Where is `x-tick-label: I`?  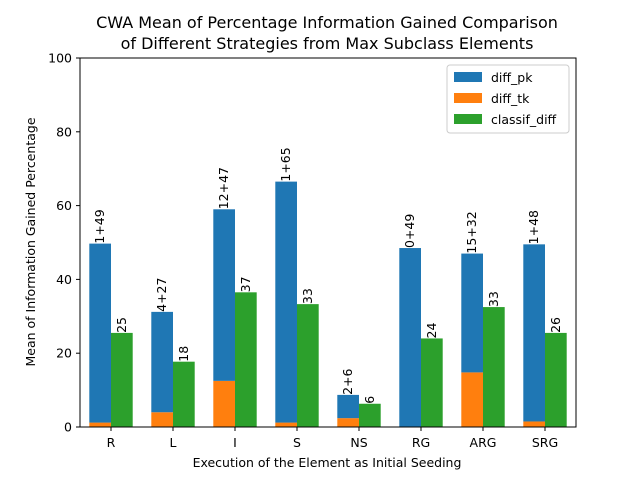
x-tick-label: I is located at coordinates (235, 442).